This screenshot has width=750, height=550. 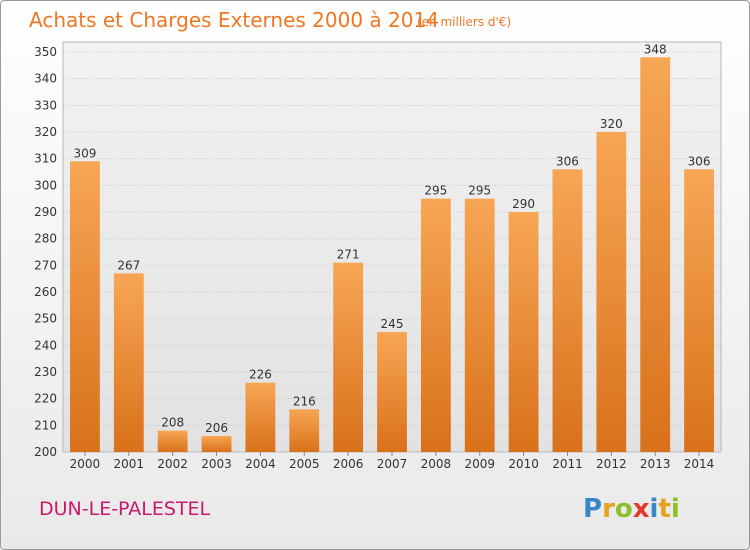 What do you see at coordinates (45, 399) in the screenshot?
I see `y-tick-label: 220` at bounding box center [45, 399].